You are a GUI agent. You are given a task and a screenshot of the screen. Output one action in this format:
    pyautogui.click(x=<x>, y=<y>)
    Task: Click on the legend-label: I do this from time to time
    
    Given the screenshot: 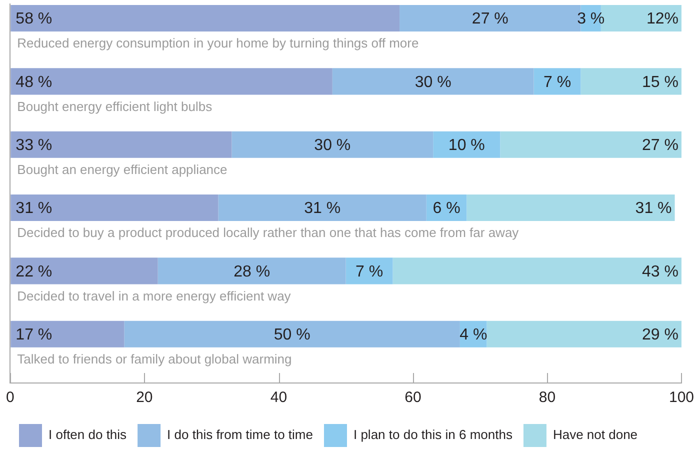 What is the action you would take?
    pyautogui.click(x=240, y=434)
    